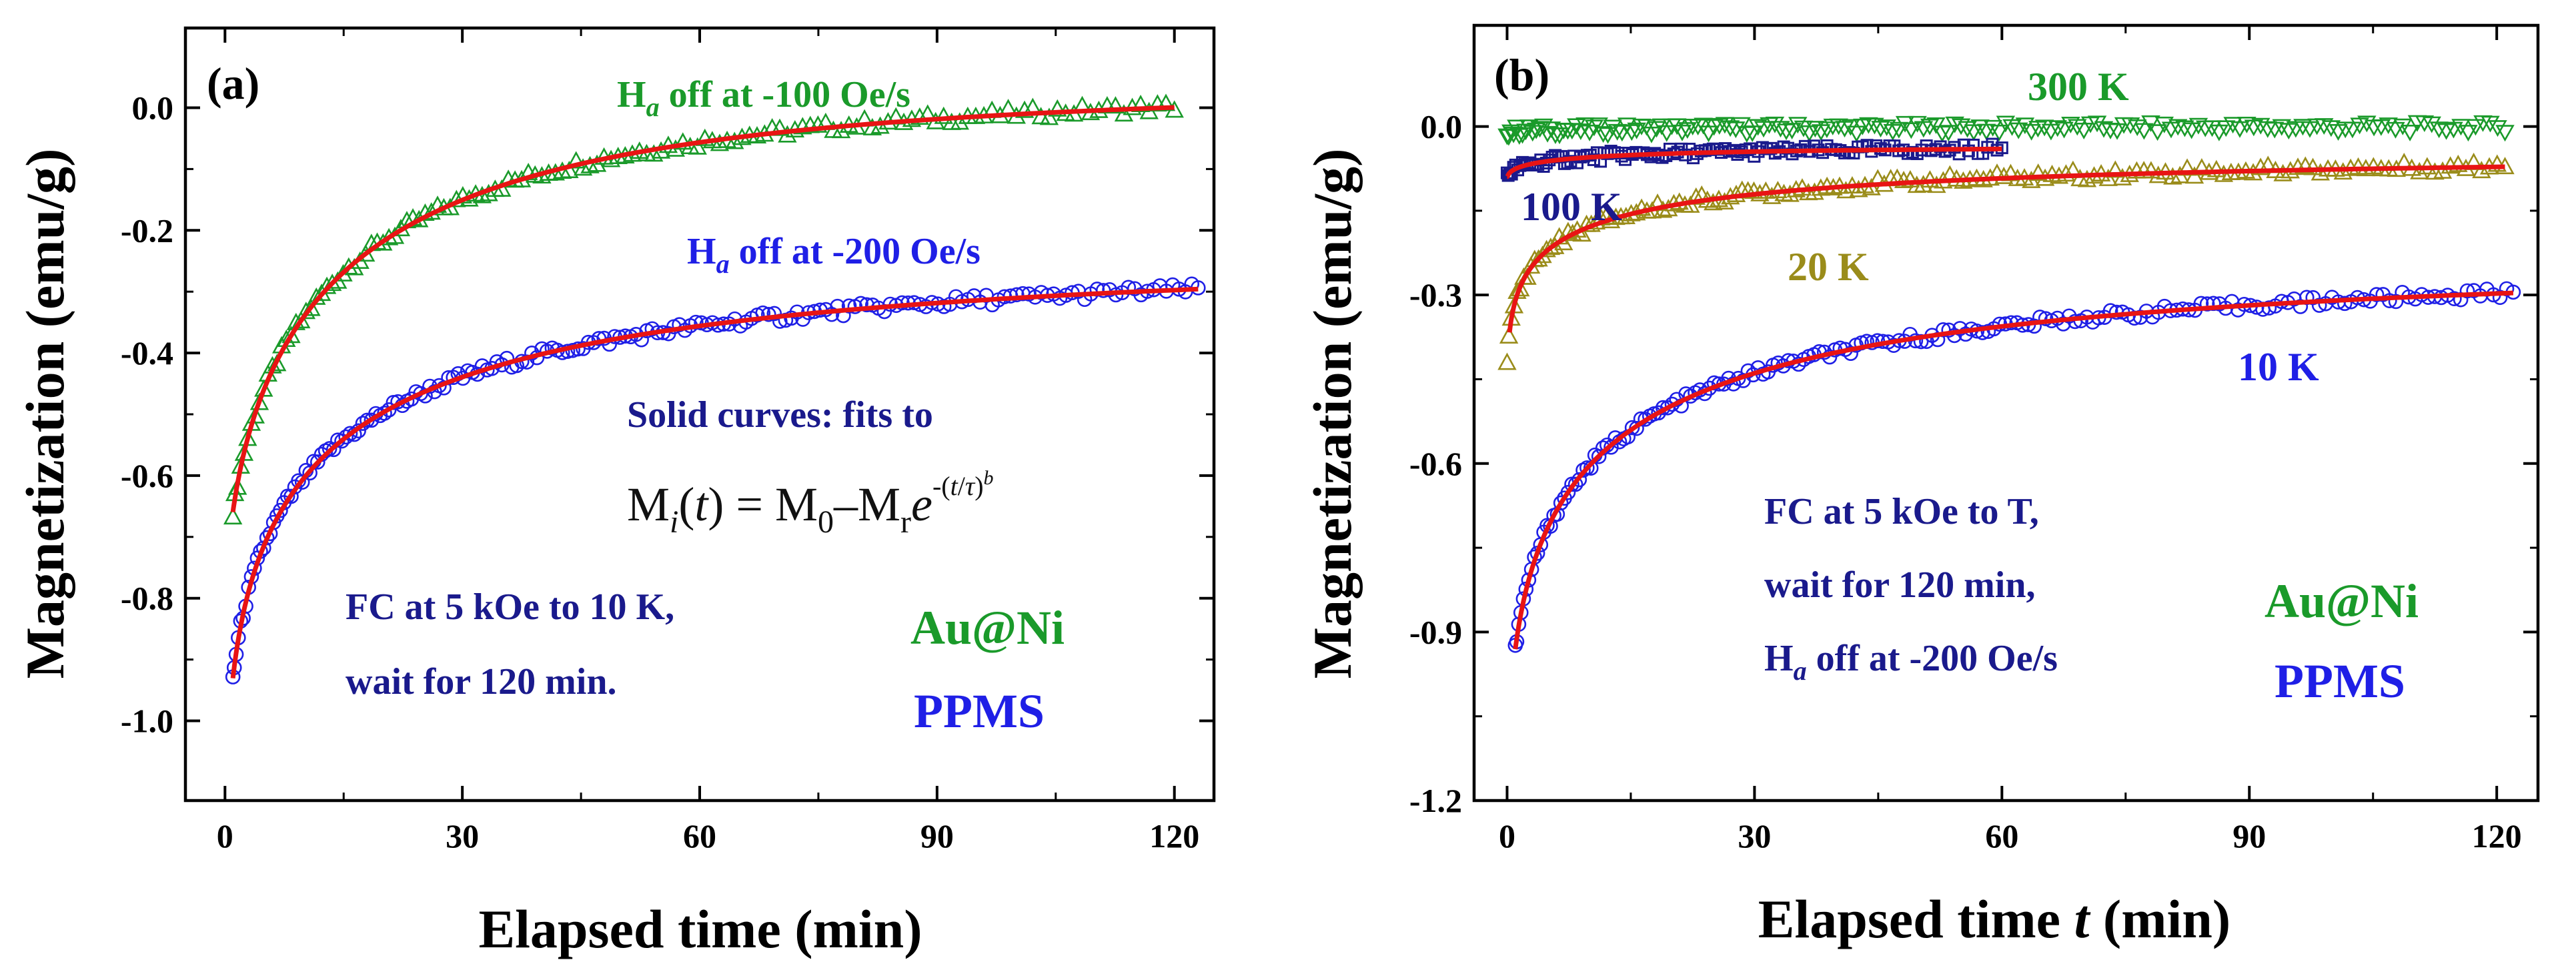  What do you see at coordinates (1994, 919) in the screenshot?
I see `x-axis-label-b: Elapsed time t (min)` at bounding box center [1994, 919].